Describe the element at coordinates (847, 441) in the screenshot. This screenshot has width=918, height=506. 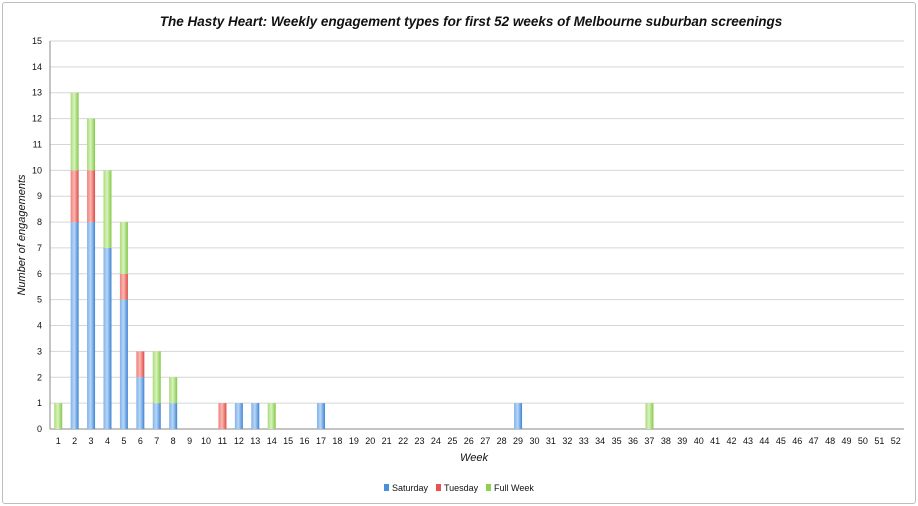
I see `x-tick-label: 49` at that location.